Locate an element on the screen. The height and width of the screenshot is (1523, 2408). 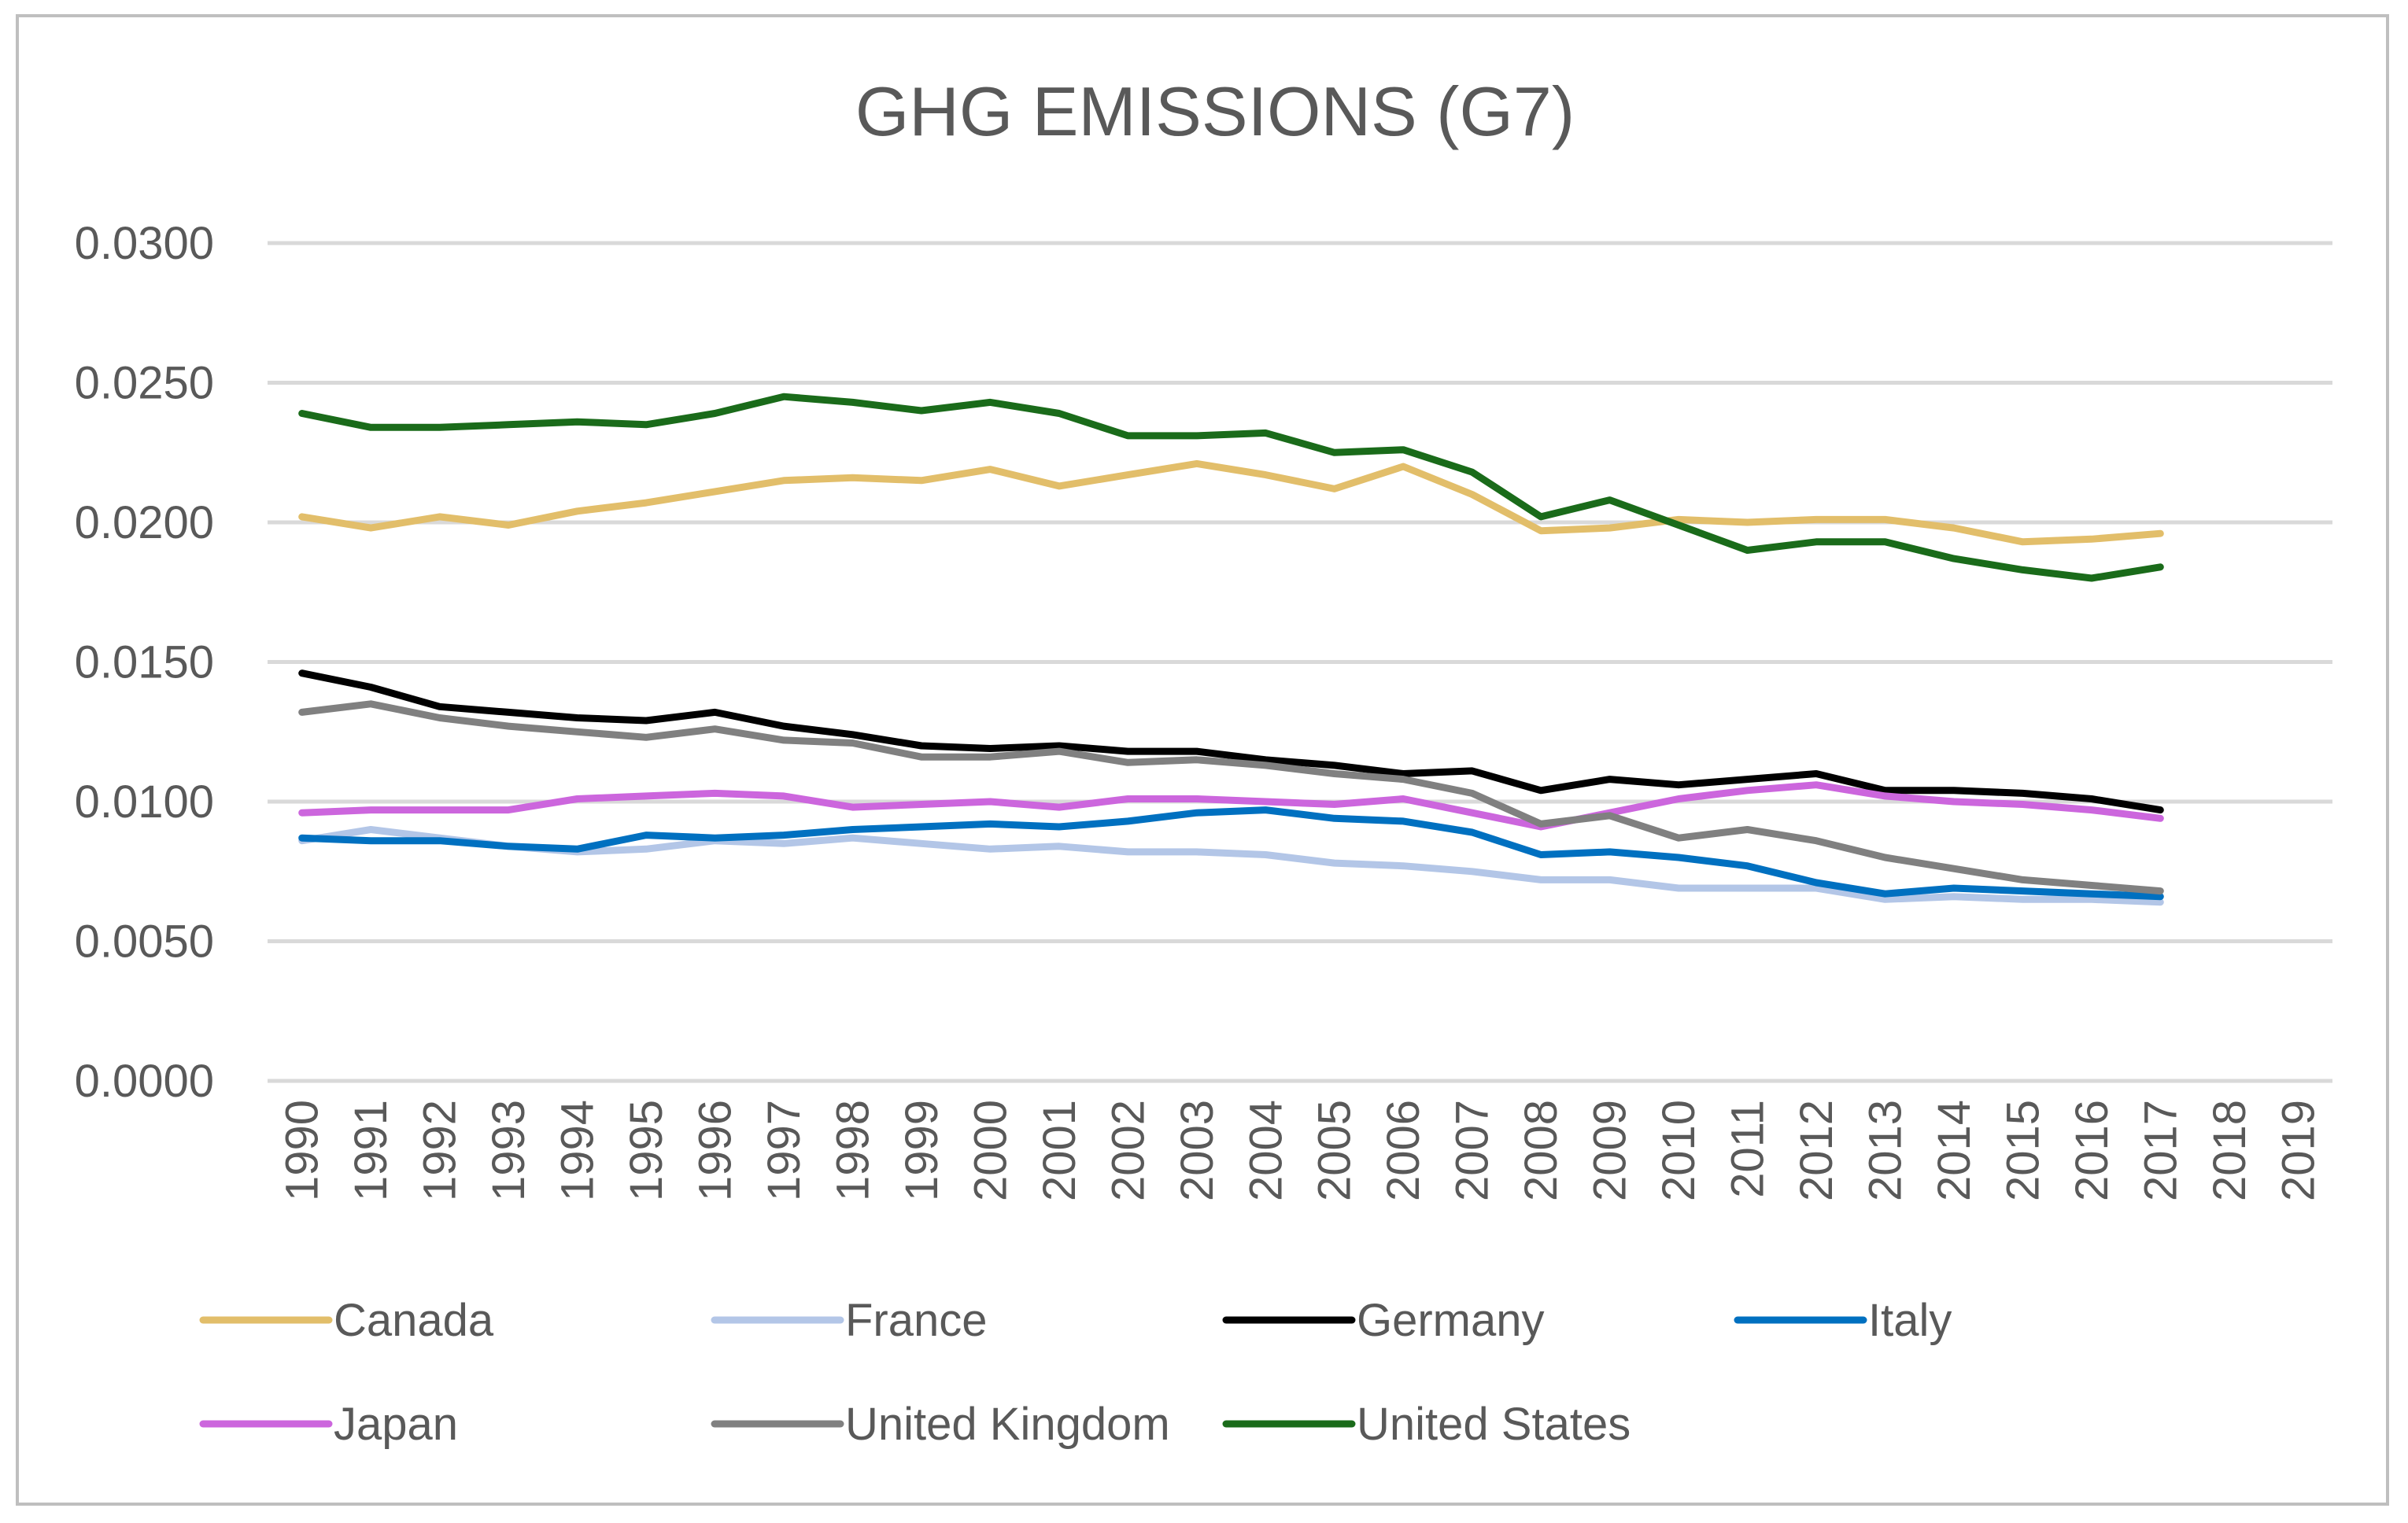
y-tick-label: 0.0150 is located at coordinates (144, 662).